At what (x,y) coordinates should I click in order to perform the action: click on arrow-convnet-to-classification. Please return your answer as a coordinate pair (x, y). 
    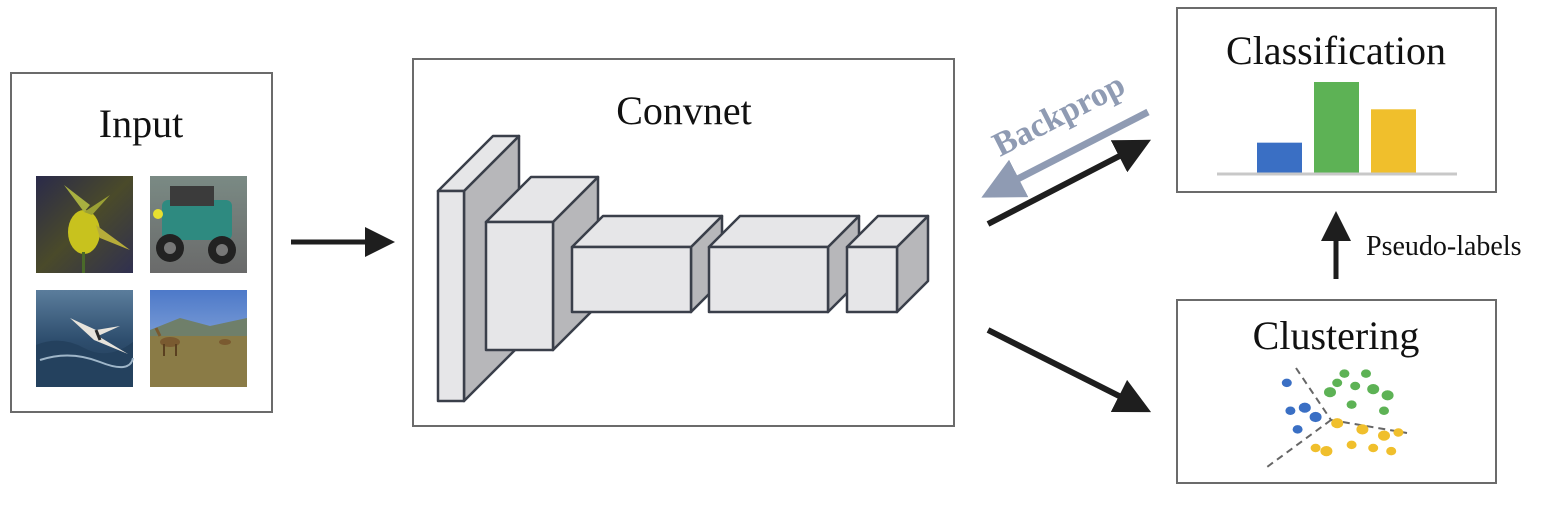
    Looking at the image, I should click on (1068, 183).